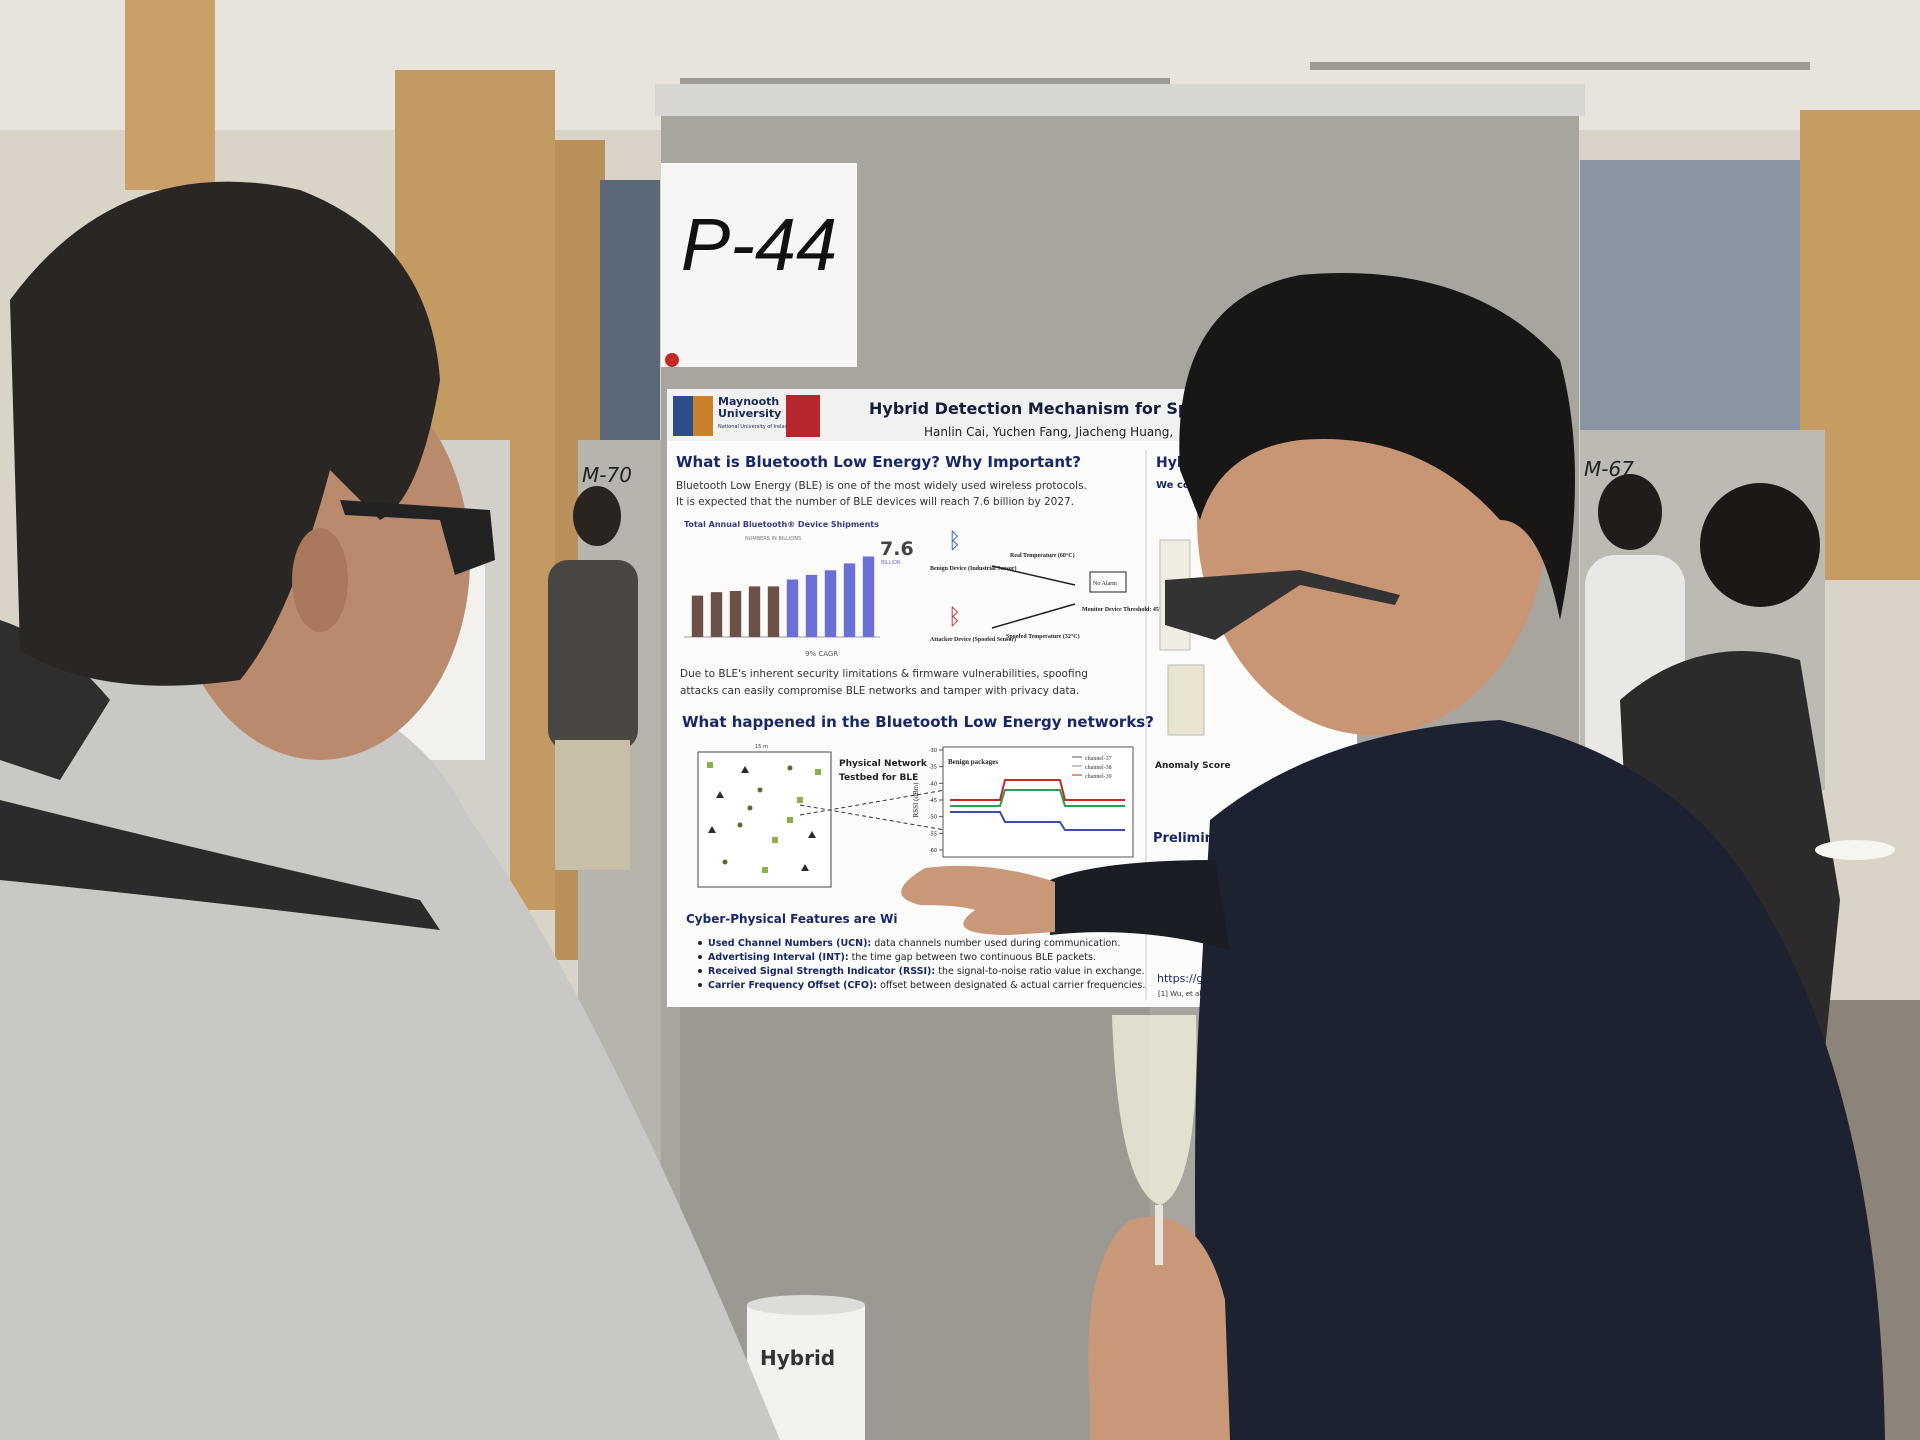 Image resolution: width=1920 pixels, height=1440 pixels. Describe the element at coordinates (773, 539) in the screenshot. I see `chart-subtitle: NUMBERS IN BILLIONS` at that location.